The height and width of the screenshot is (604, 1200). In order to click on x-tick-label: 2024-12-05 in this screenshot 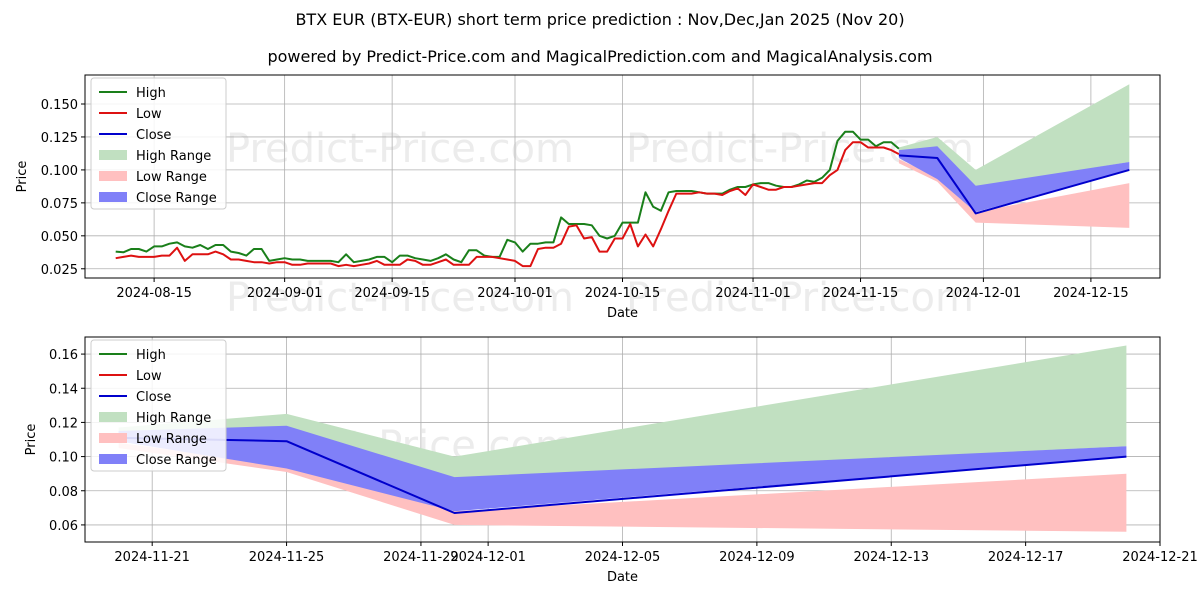, I will do `click(623, 557)`.